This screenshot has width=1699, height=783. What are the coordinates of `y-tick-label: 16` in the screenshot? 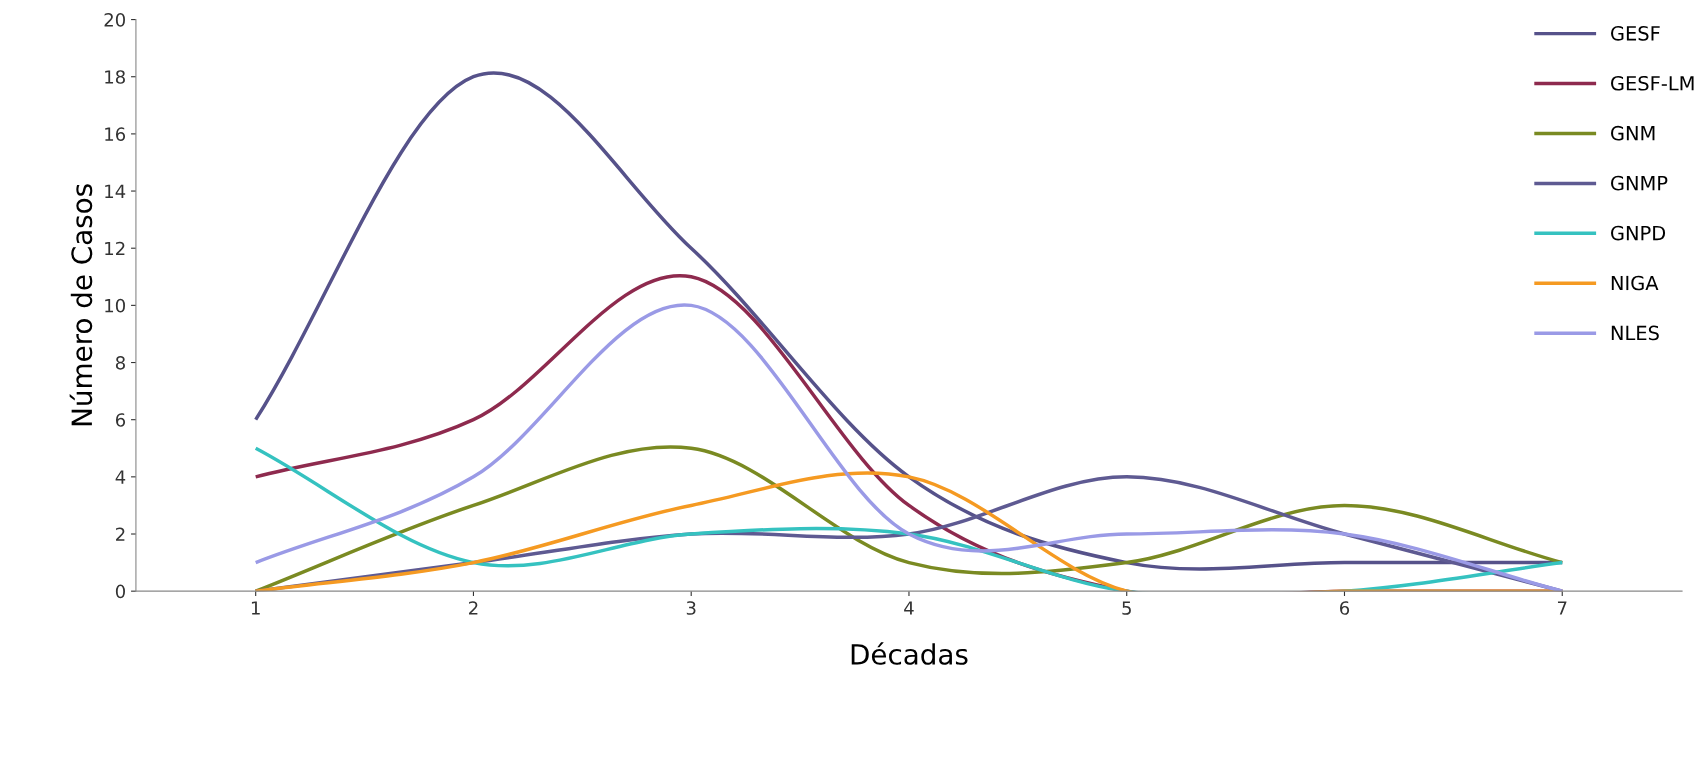 It's located at (115, 134).